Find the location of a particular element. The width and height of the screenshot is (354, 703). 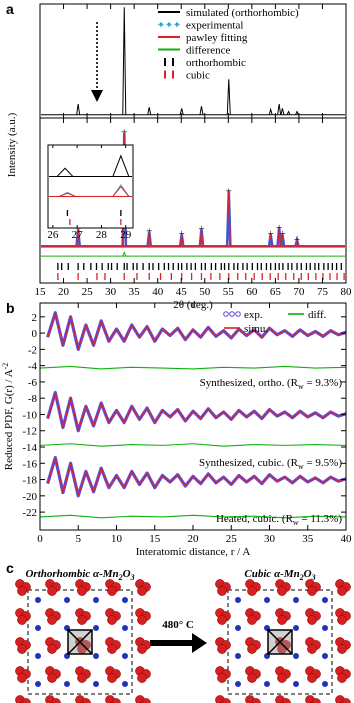

annotation: Synthesized, ortho. (Rw = 9.3%) is located at coordinates (271, 384).